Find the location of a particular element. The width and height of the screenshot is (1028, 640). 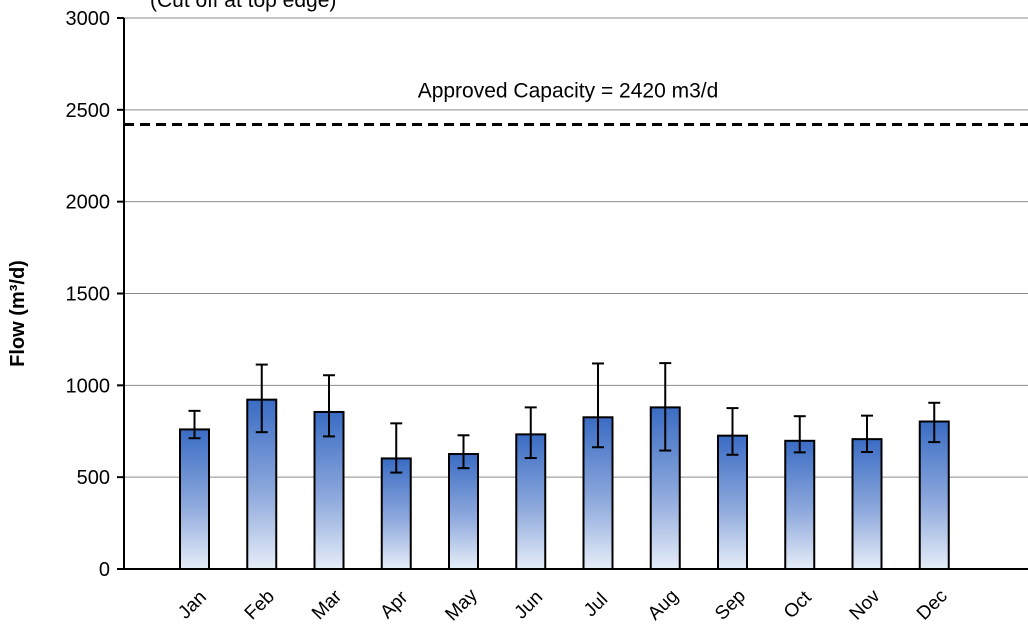

y-axis-title: Flow (m³/d) is located at coordinates (18, 313).